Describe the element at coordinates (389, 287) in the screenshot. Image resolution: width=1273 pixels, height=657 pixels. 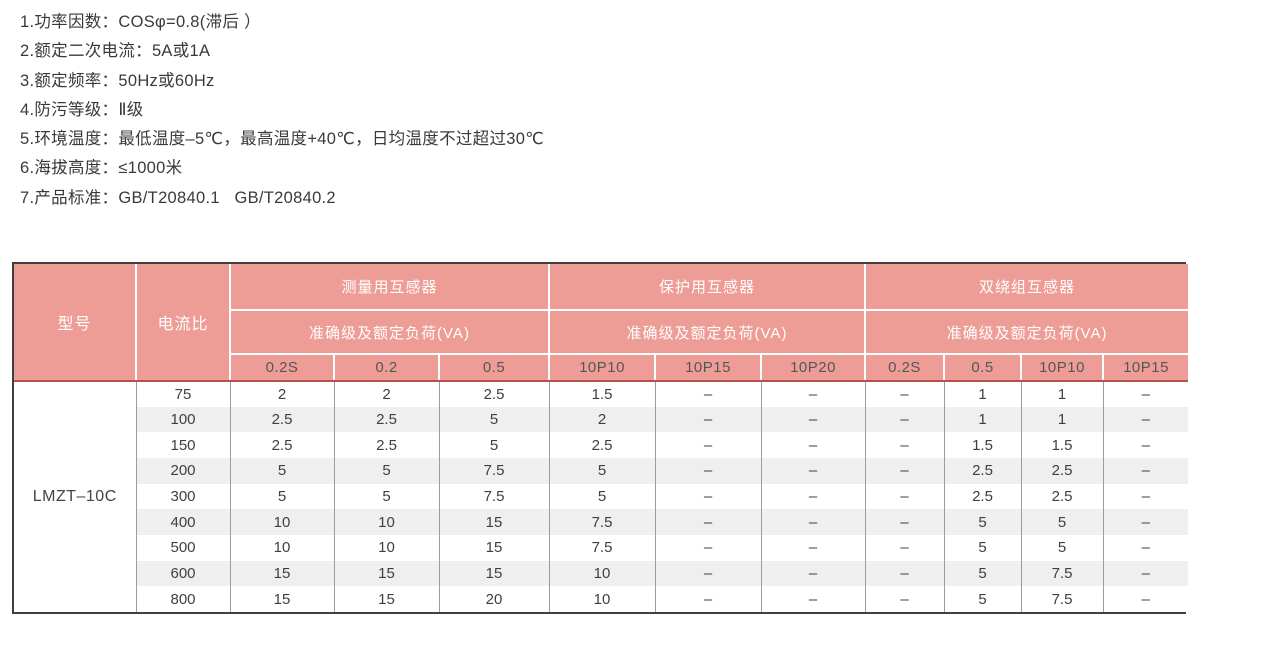
I see `group-header-measuring: 测量用互感器` at that location.